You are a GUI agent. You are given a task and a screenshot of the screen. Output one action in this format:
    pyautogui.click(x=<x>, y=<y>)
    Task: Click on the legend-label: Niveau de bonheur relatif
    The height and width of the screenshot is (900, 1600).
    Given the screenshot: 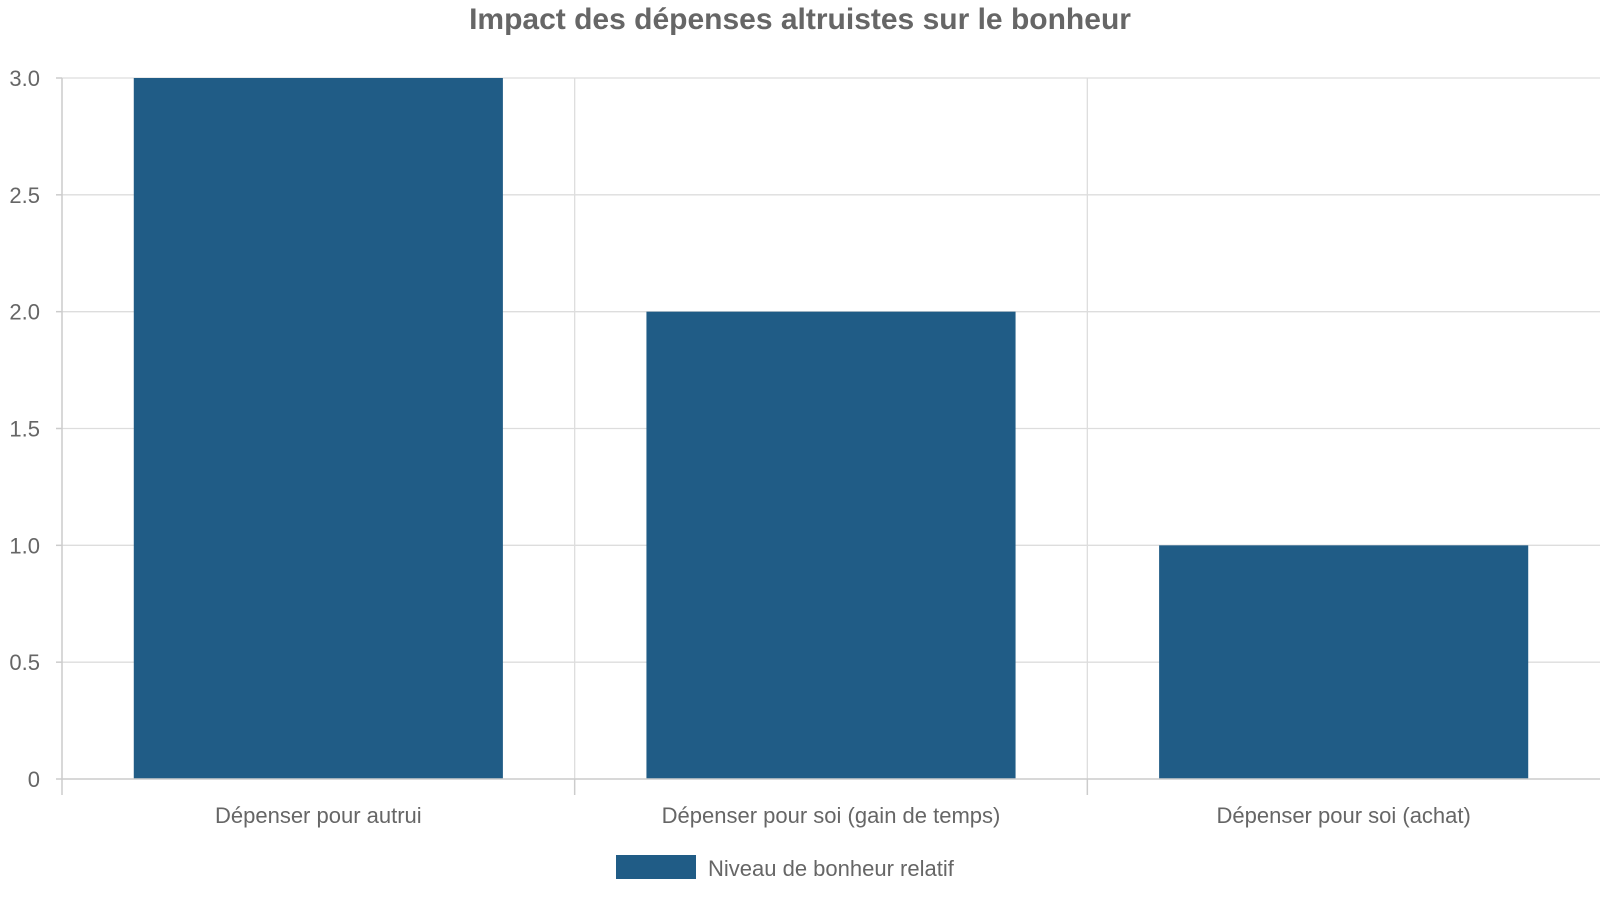 What is the action you would take?
    pyautogui.click(x=831, y=868)
    